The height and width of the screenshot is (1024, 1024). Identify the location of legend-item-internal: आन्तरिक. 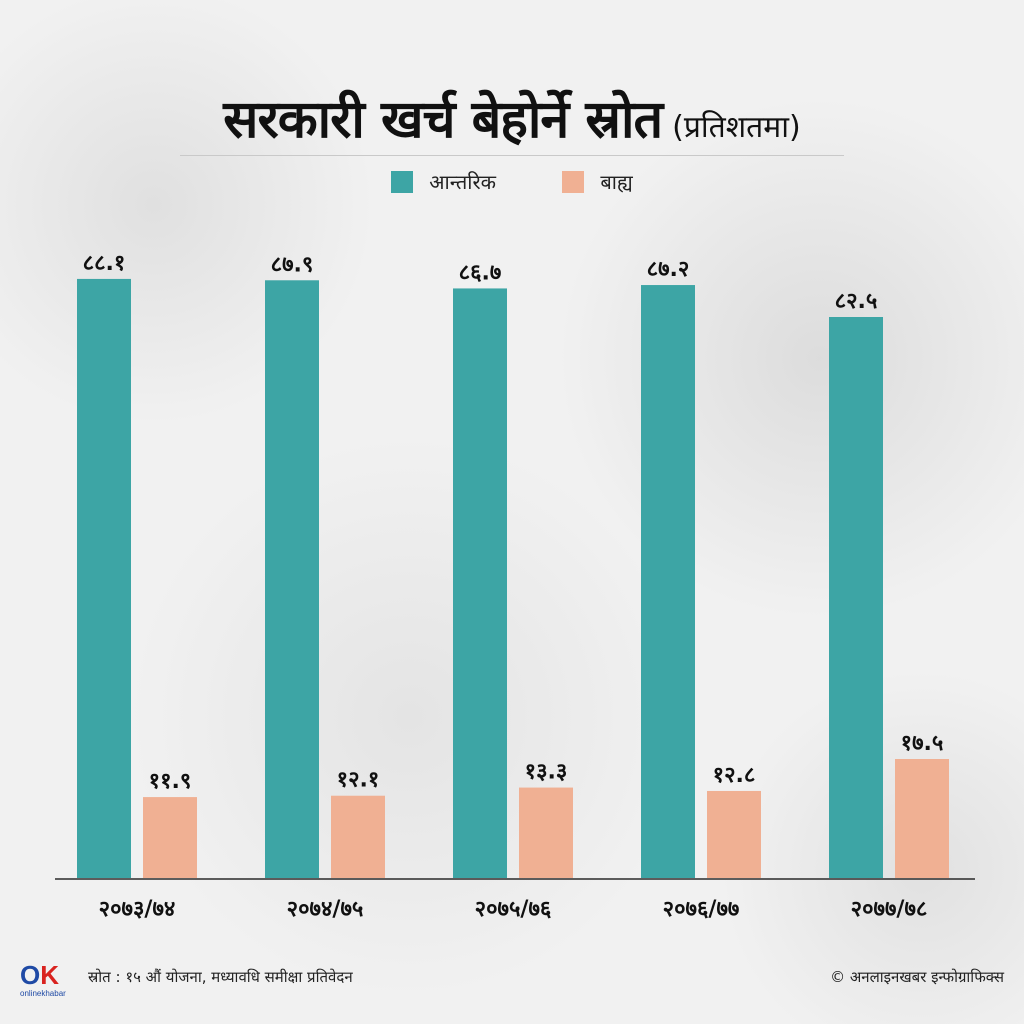
(443, 181).